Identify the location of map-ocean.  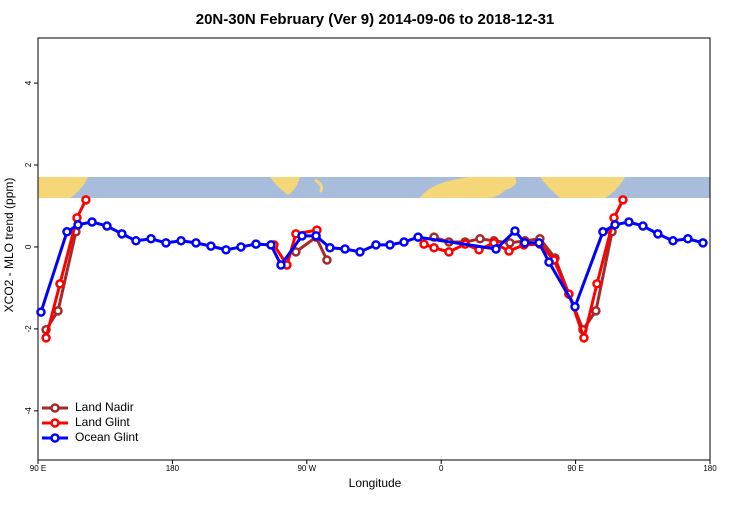
(374, 187).